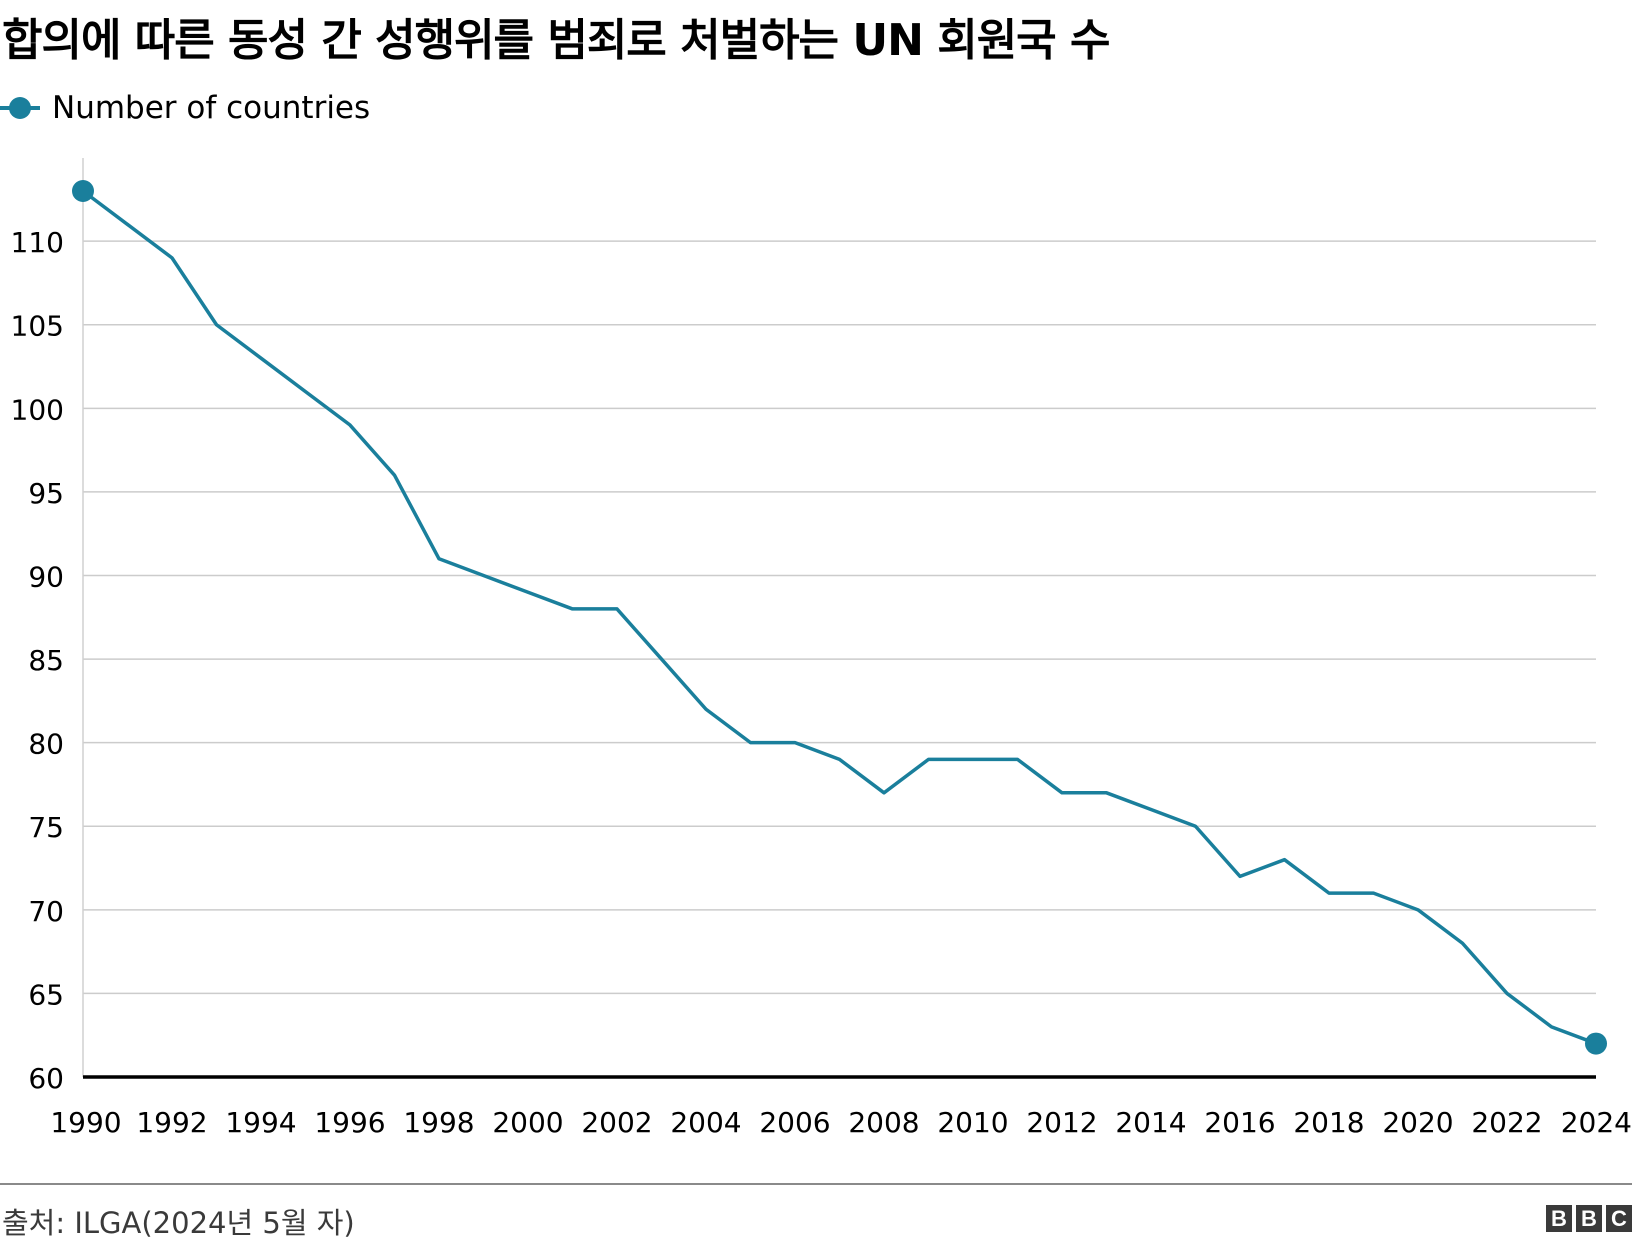 The height and width of the screenshot is (1242, 1632). I want to click on y-tick-label: 110, so click(37, 242).